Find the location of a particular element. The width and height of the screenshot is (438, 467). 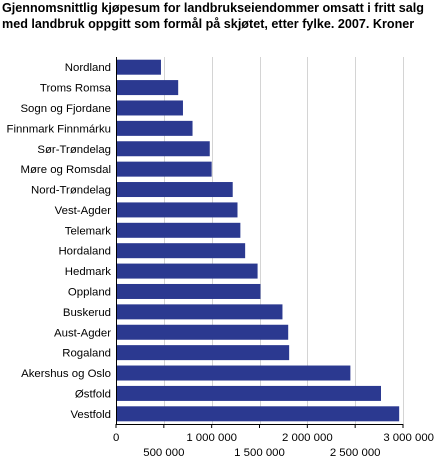

category-label: Sør-Trøndelag is located at coordinates (74, 150).